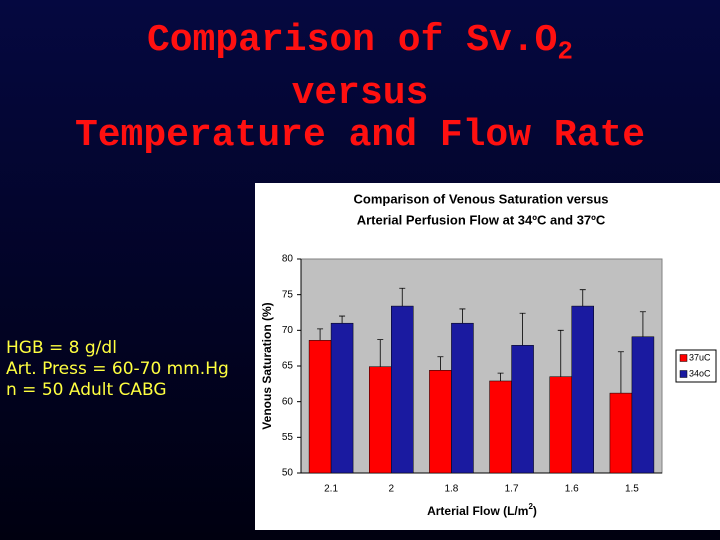 The height and width of the screenshot is (540, 720). What do you see at coordinates (360, 135) in the screenshot?
I see `title-text: Temperature and Flow Rate` at bounding box center [360, 135].